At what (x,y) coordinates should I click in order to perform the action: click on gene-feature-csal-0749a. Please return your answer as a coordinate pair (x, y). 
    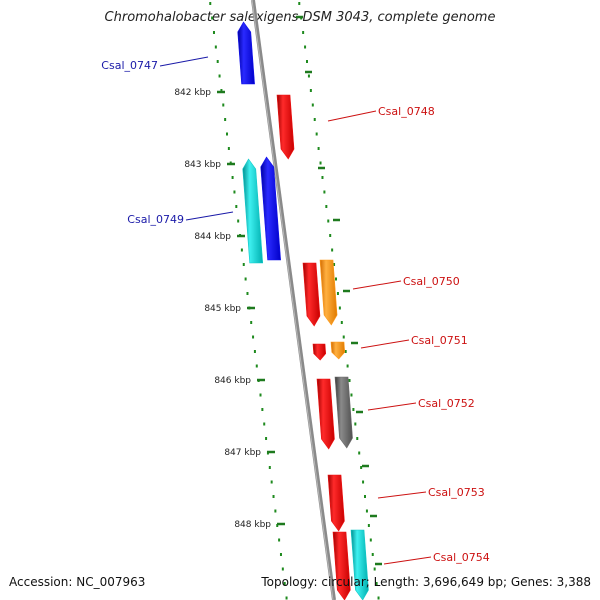
    Looking at the image, I should click on (253, 211).